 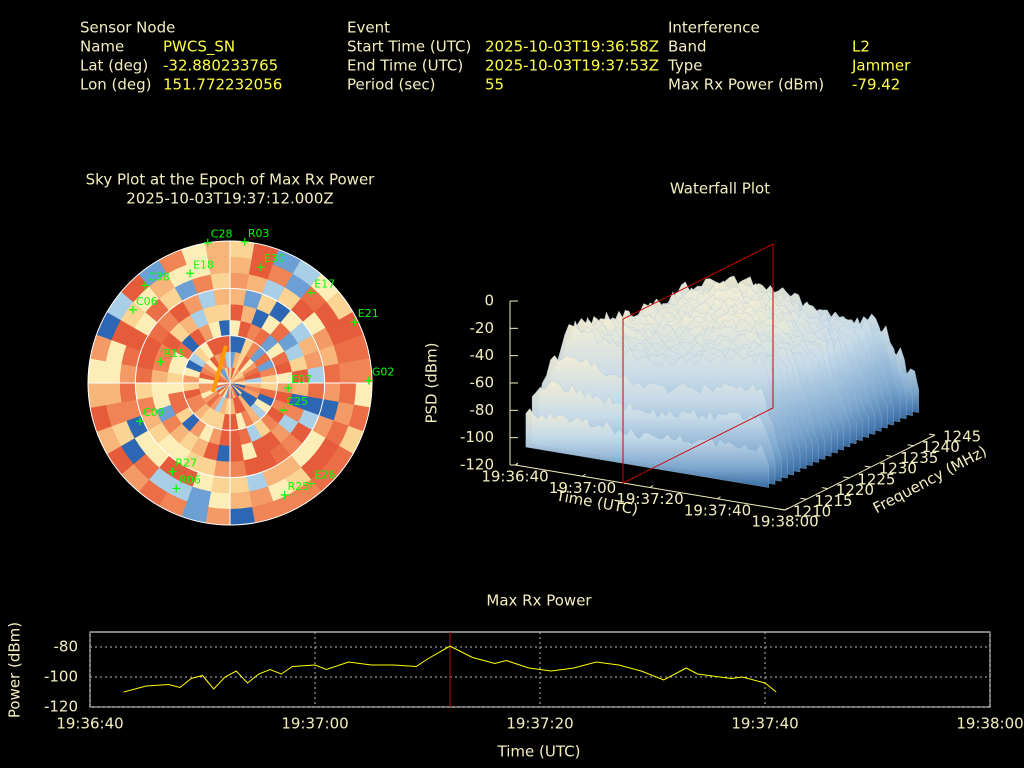 I want to click on field-label: Band, so click(x=687, y=47).